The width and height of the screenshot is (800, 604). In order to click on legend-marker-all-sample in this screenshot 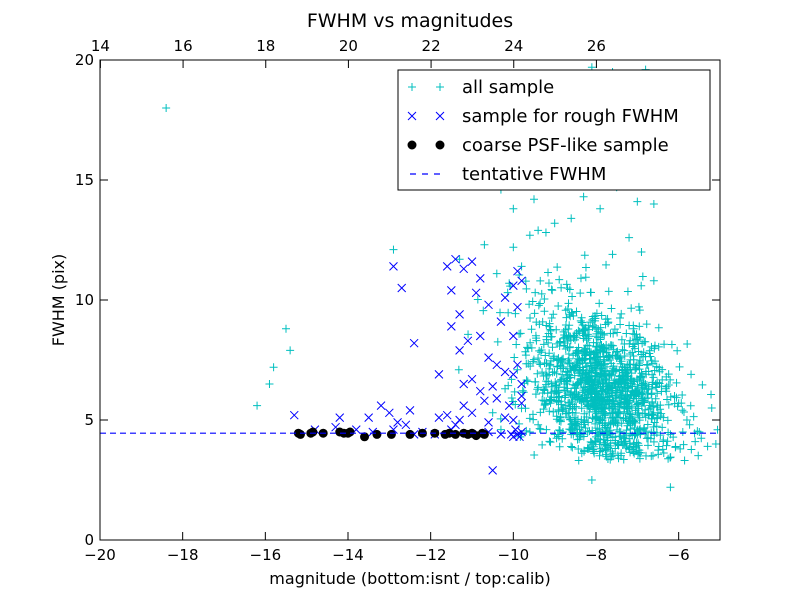, I will do `click(440, 87)`.